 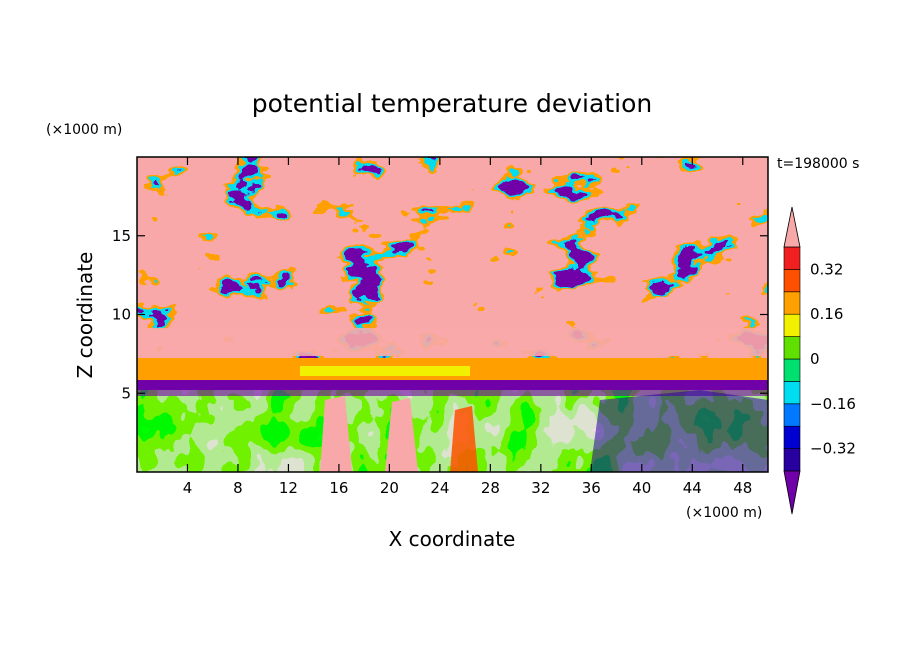 I want to click on warm-band-core, so click(x=385, y=371).